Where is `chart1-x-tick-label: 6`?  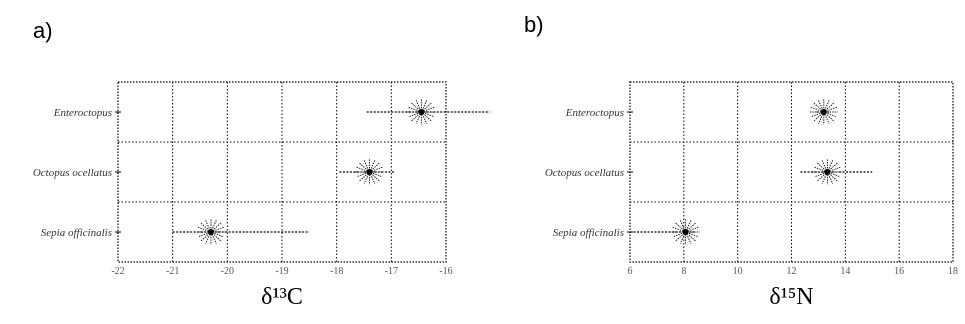
chart1-x-tick-label: 6 is located at coordinates (630, 271).